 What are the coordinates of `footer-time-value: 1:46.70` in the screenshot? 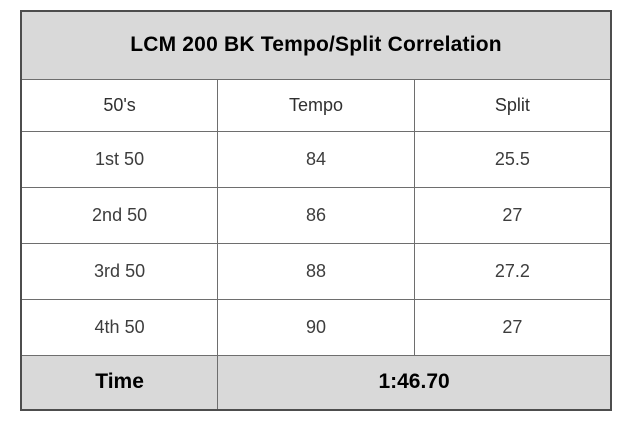 It's located at (414, 382).